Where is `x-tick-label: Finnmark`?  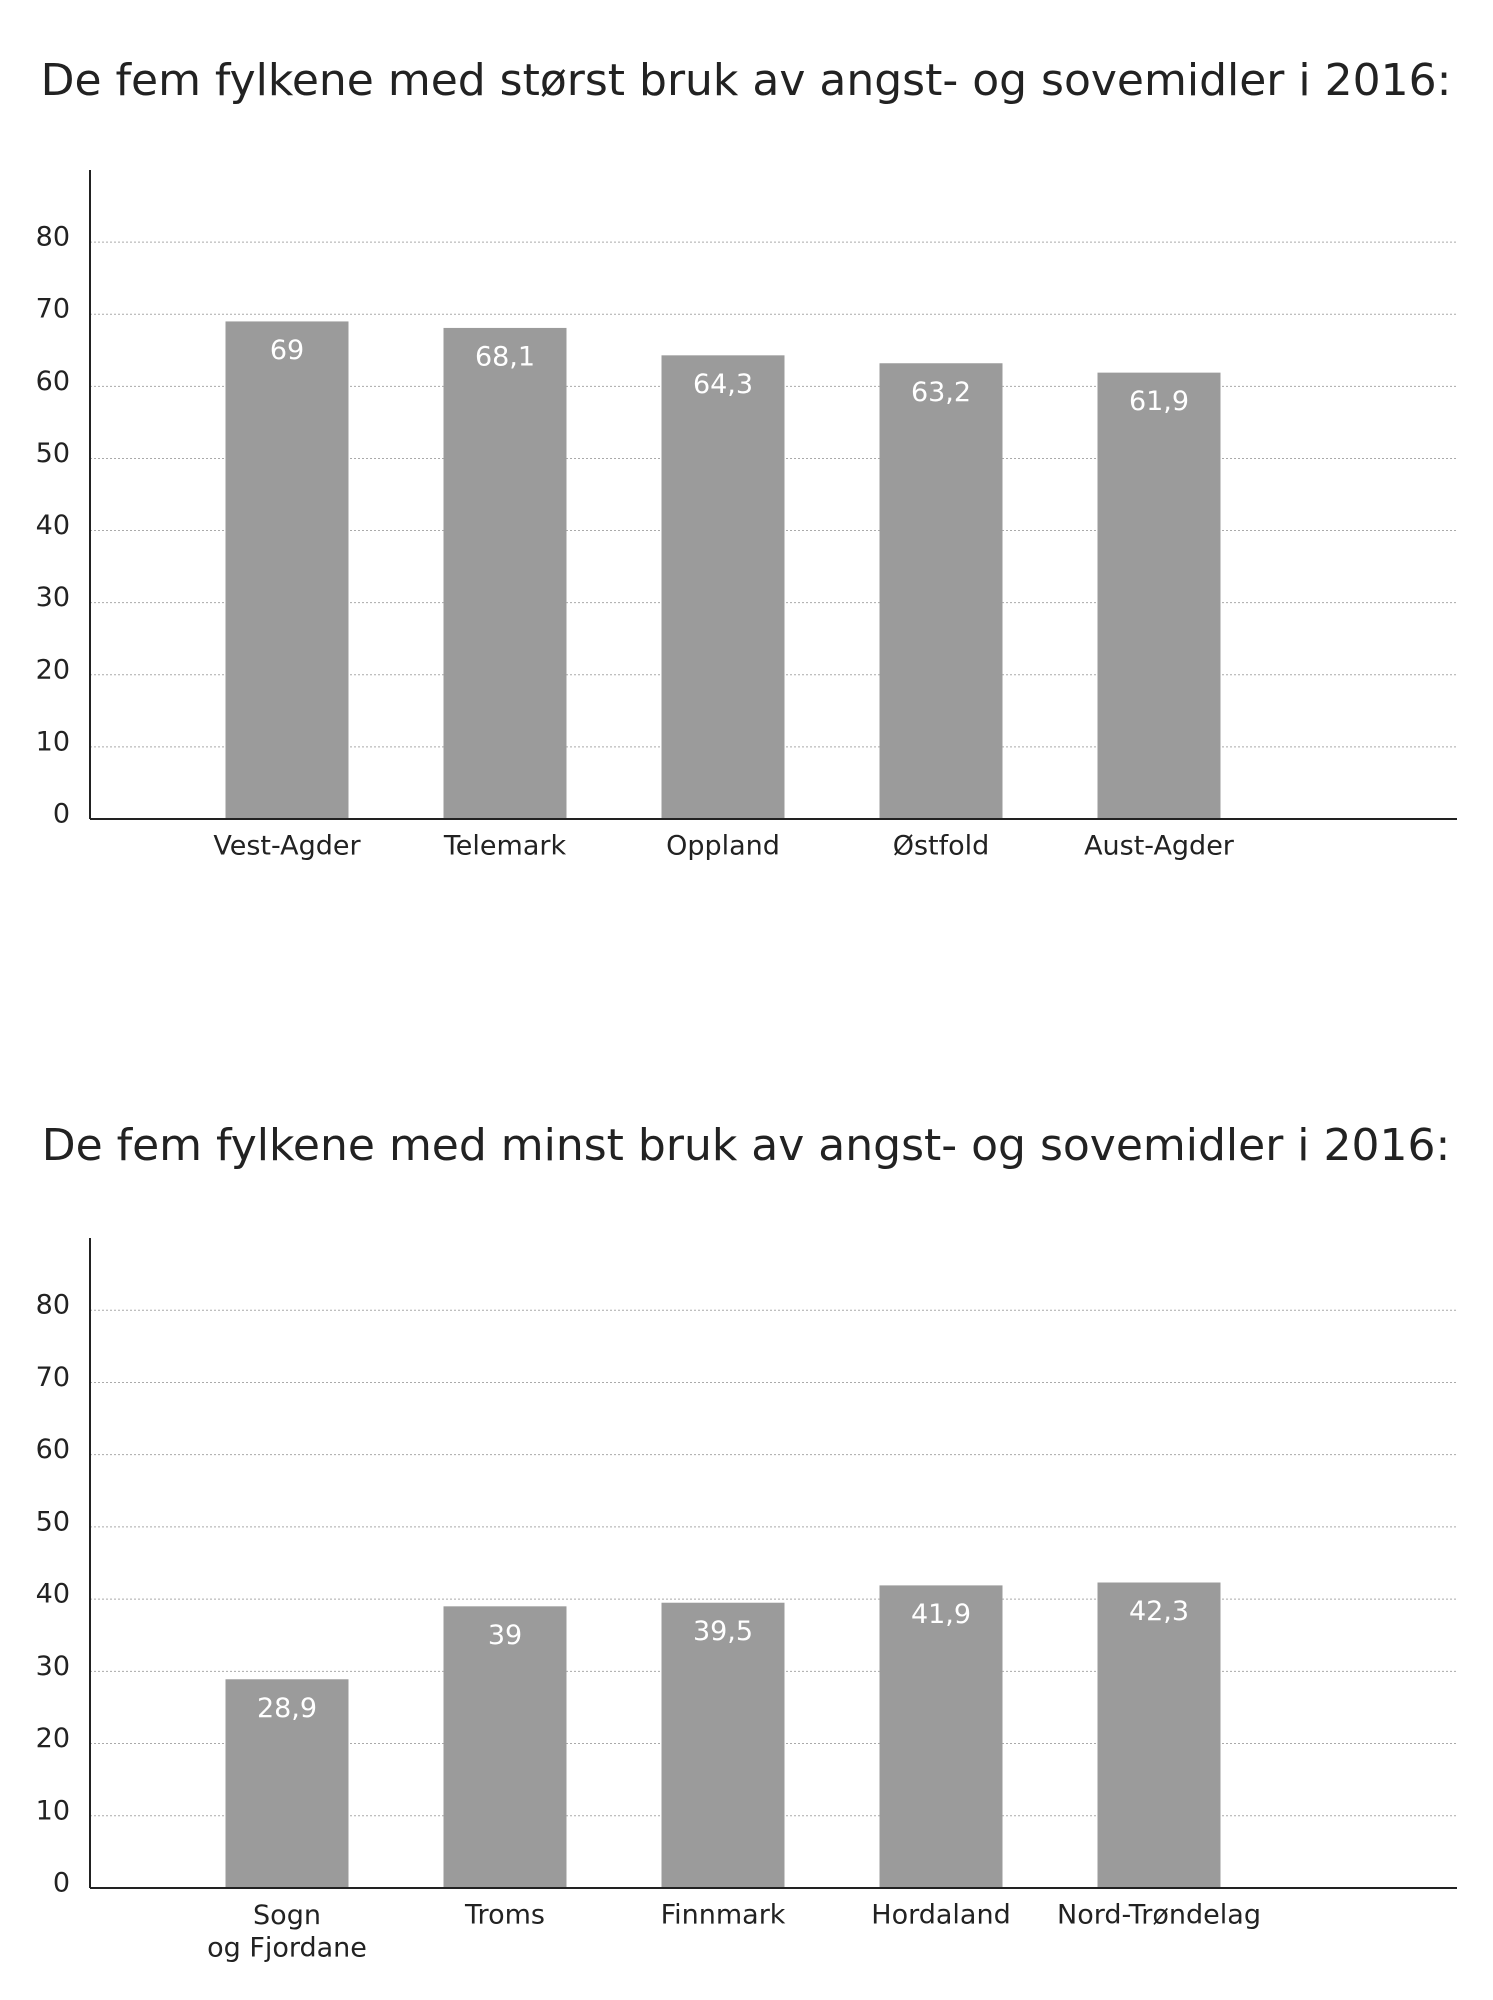
x-tick-label: Finnmark is located at coordinates (723, 1915).